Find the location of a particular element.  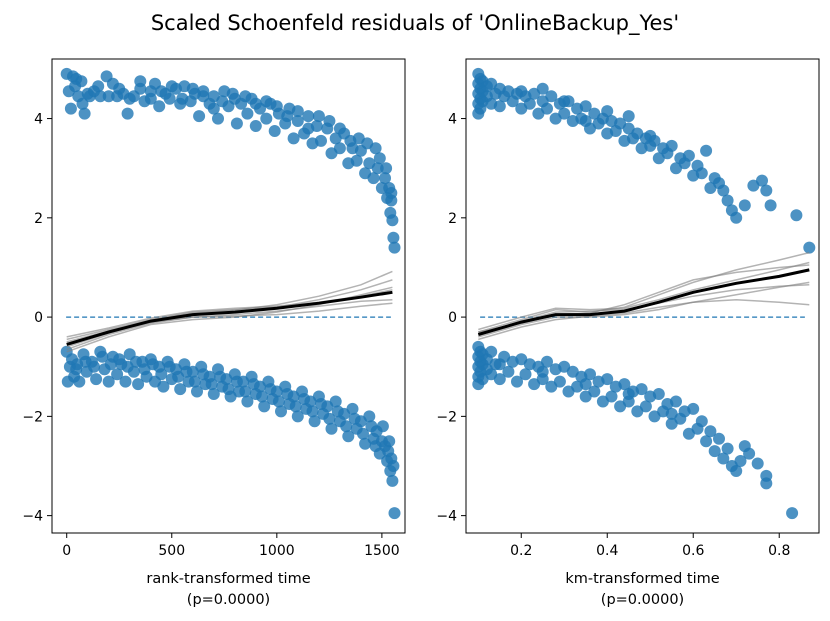

x-tick-label: 1500 is located at coordinates (382, 551).